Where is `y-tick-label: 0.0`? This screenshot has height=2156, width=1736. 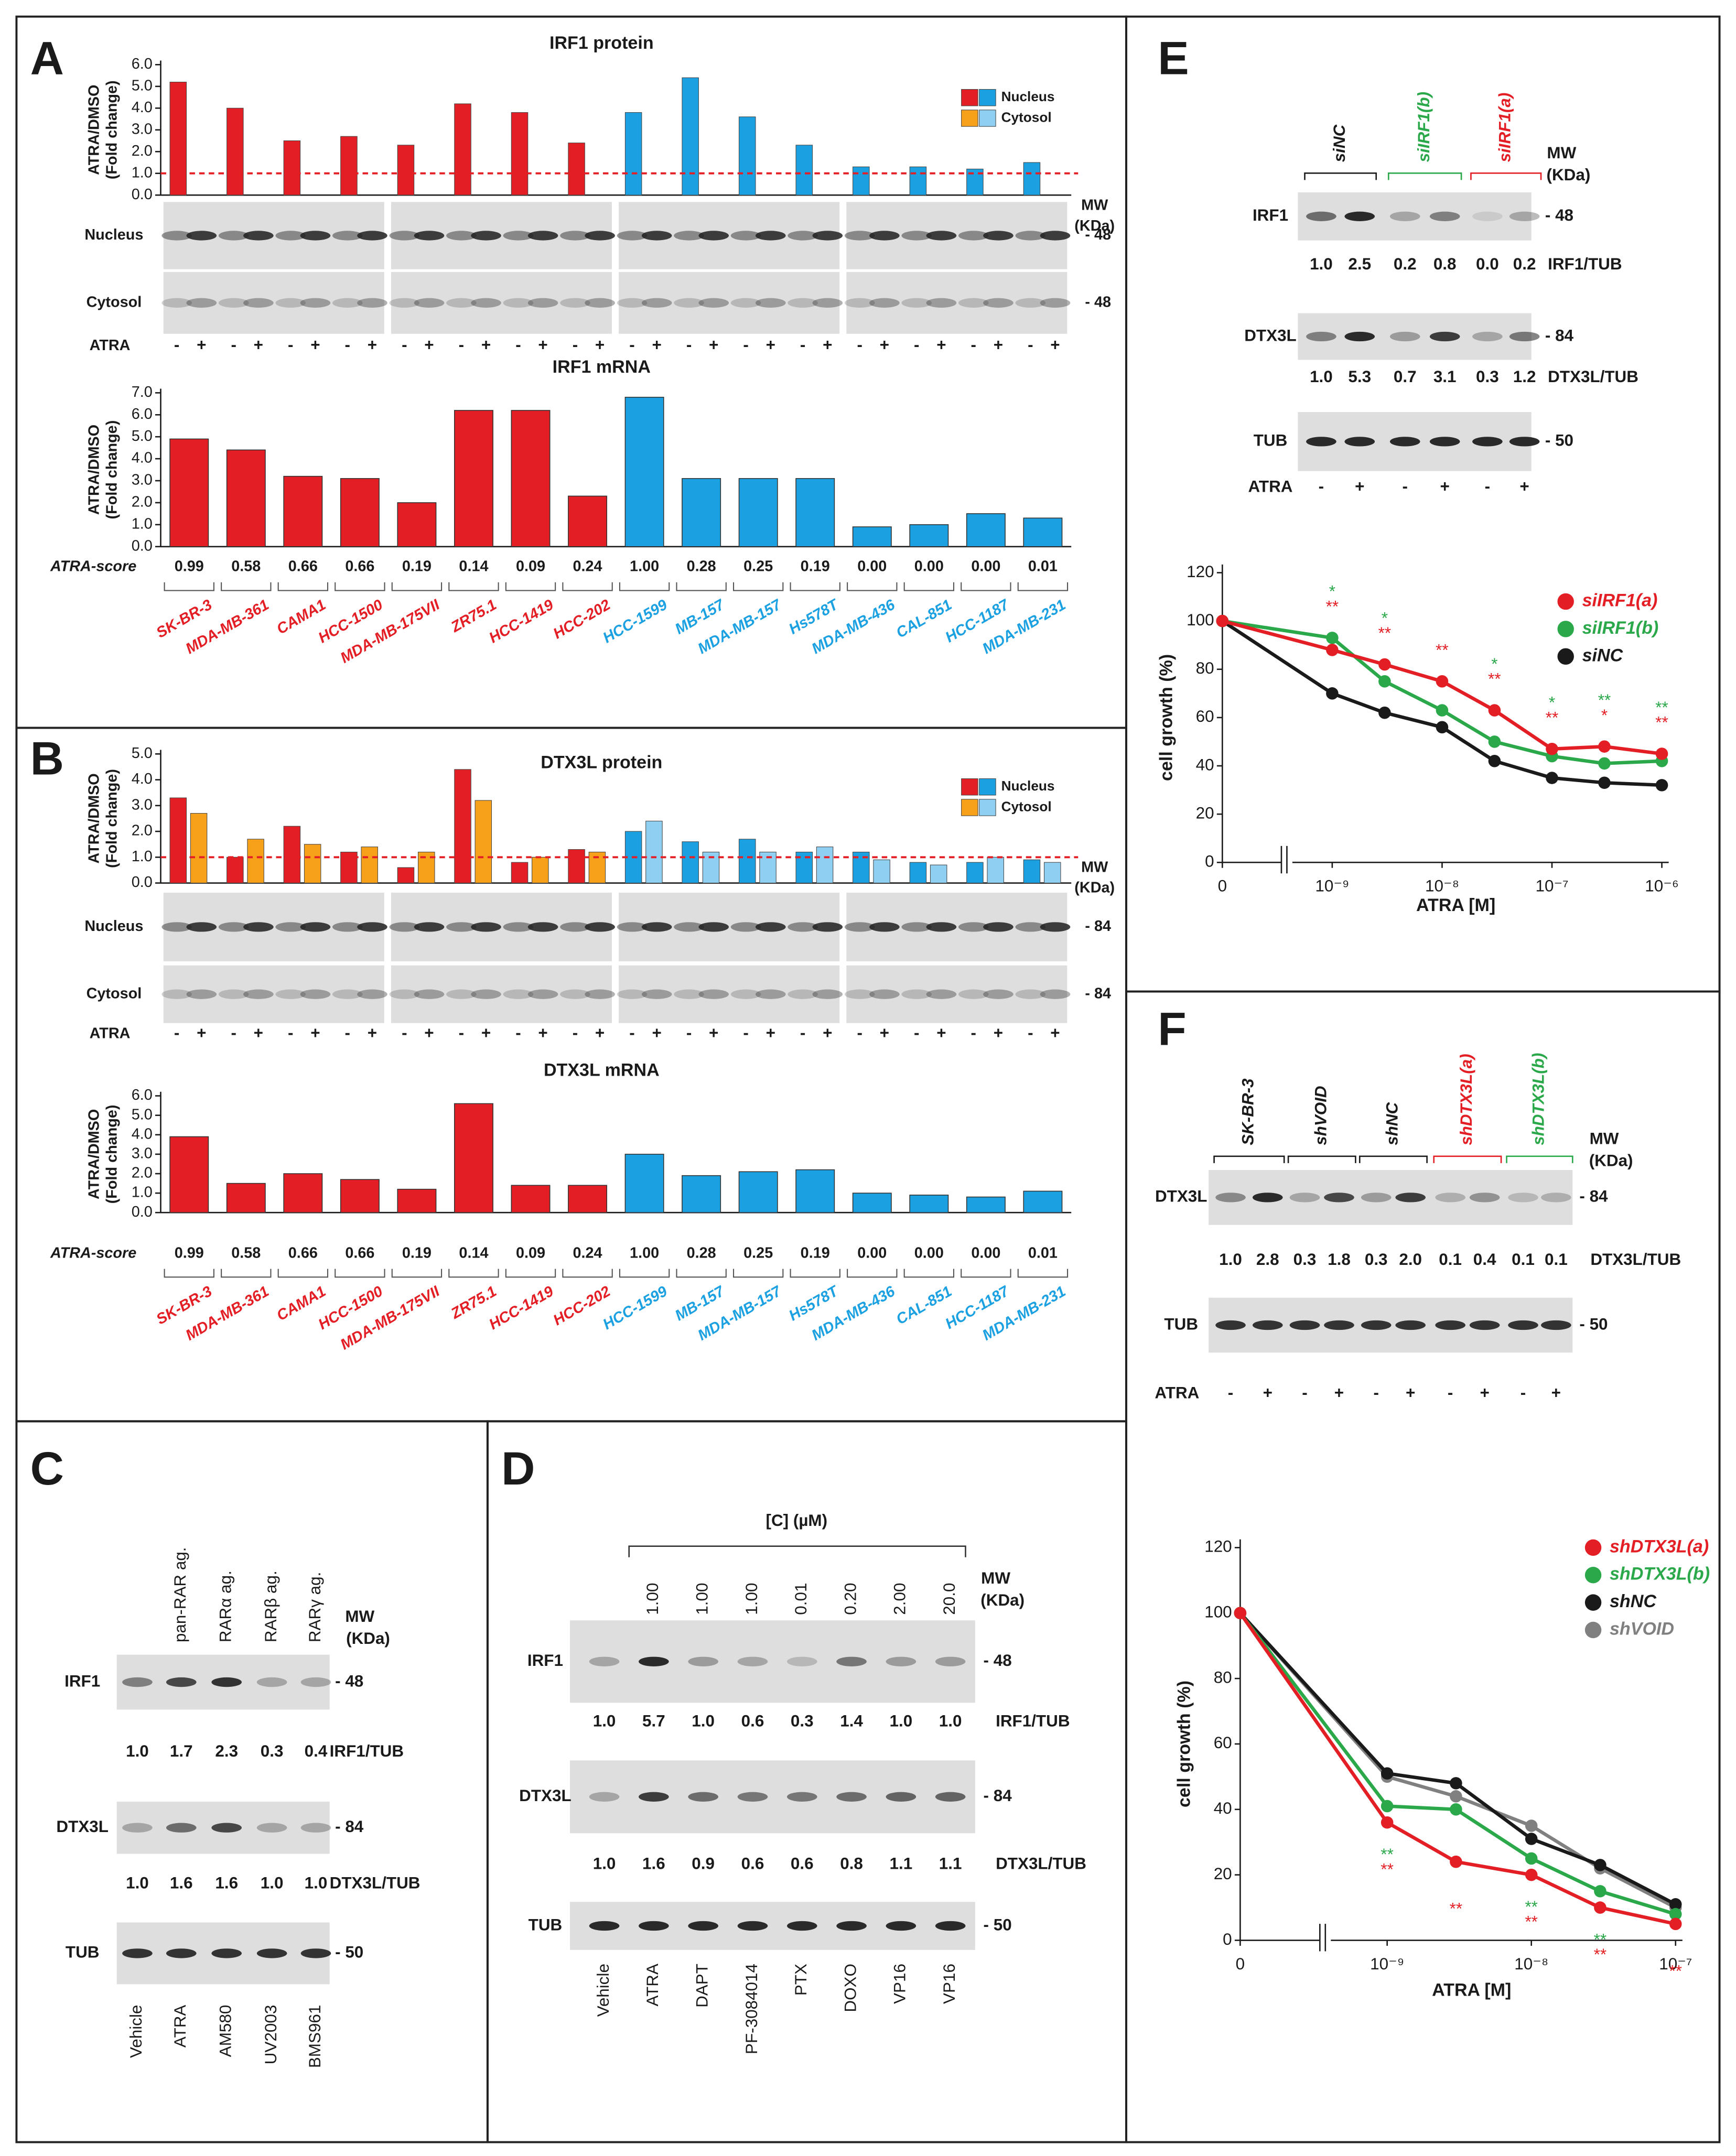 y-tick-label: 0.0 is located at coordinates (142, 882).